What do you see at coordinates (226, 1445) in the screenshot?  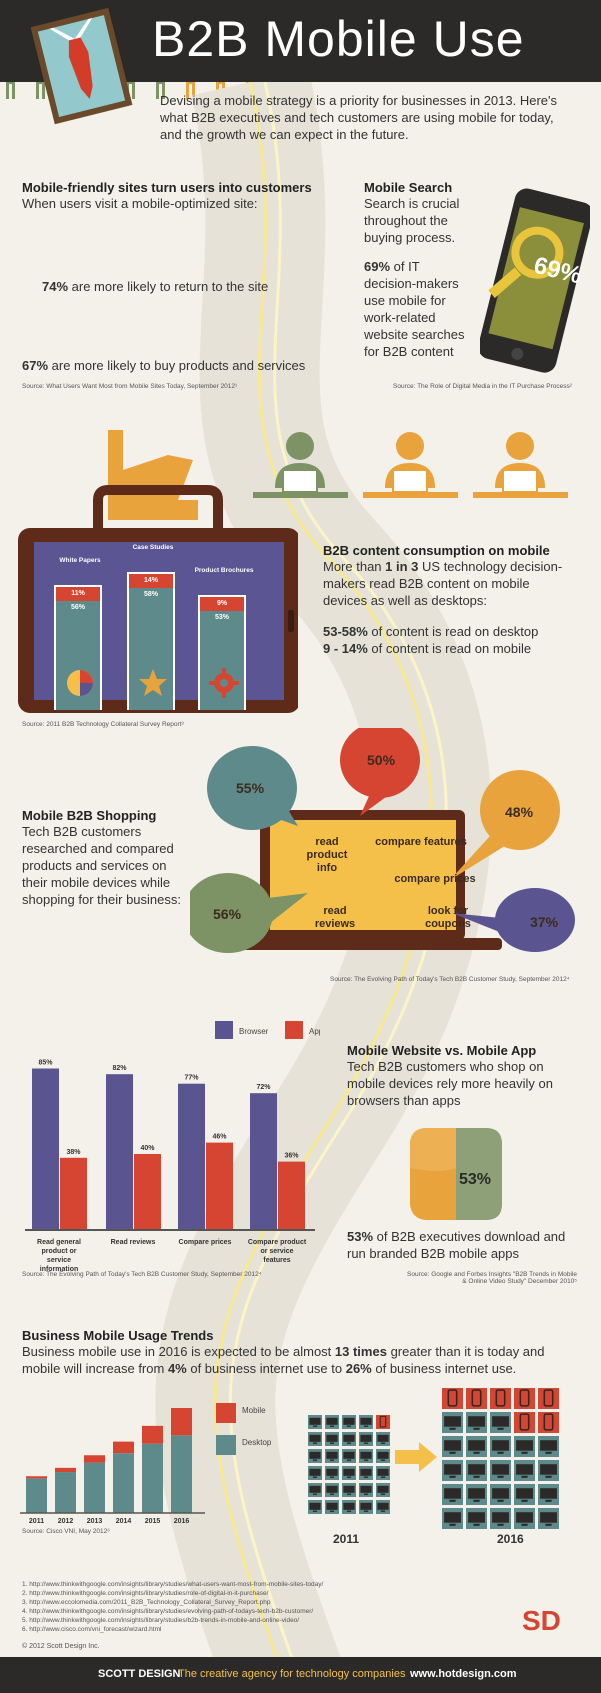 I see `legend-swatch-desktop` at bounding box center [226, 1445].